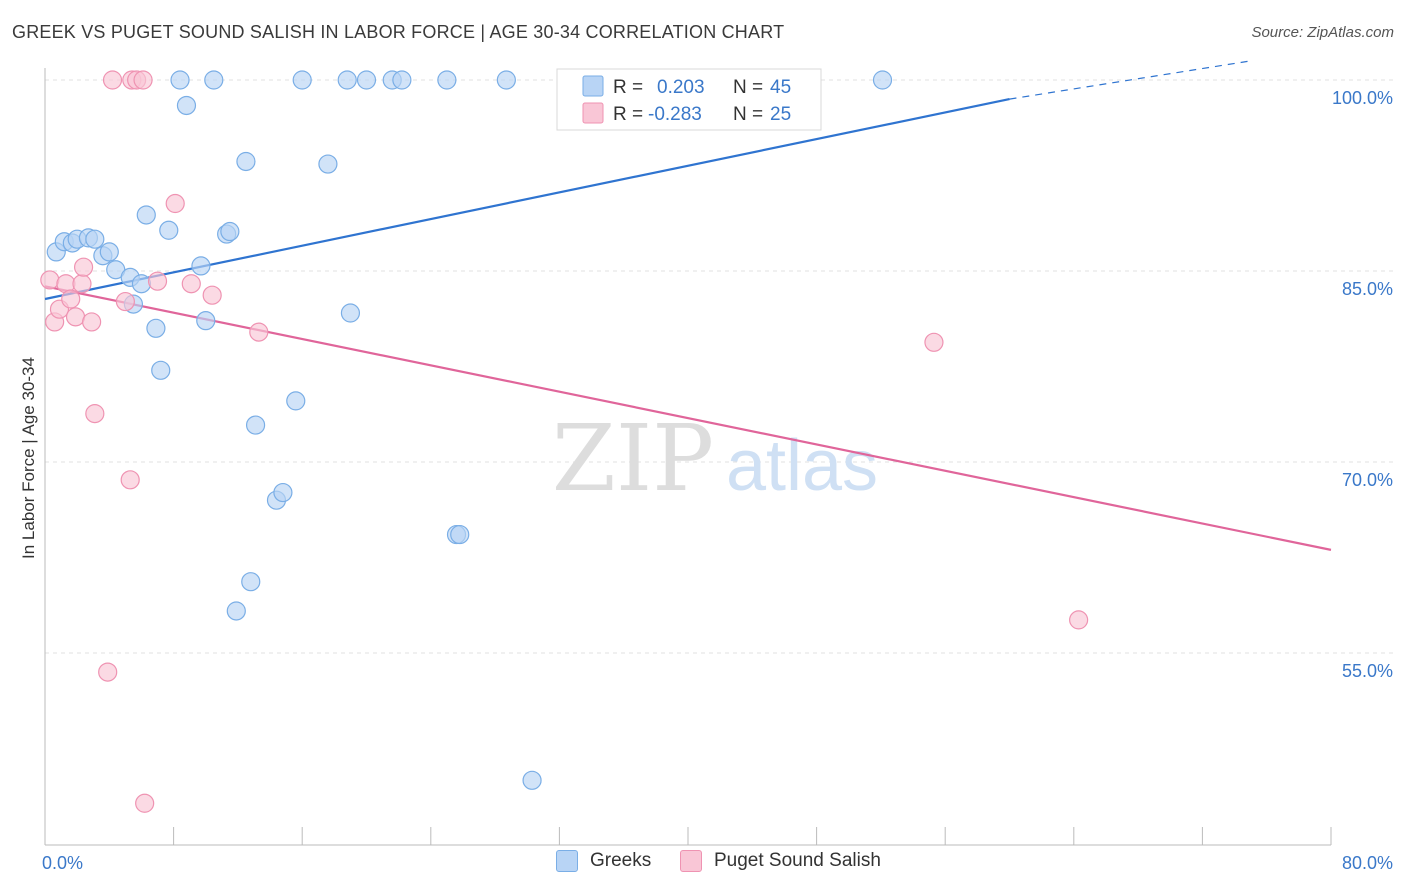  I want to click on salish-r-value: -0.283, so click(675, 114).